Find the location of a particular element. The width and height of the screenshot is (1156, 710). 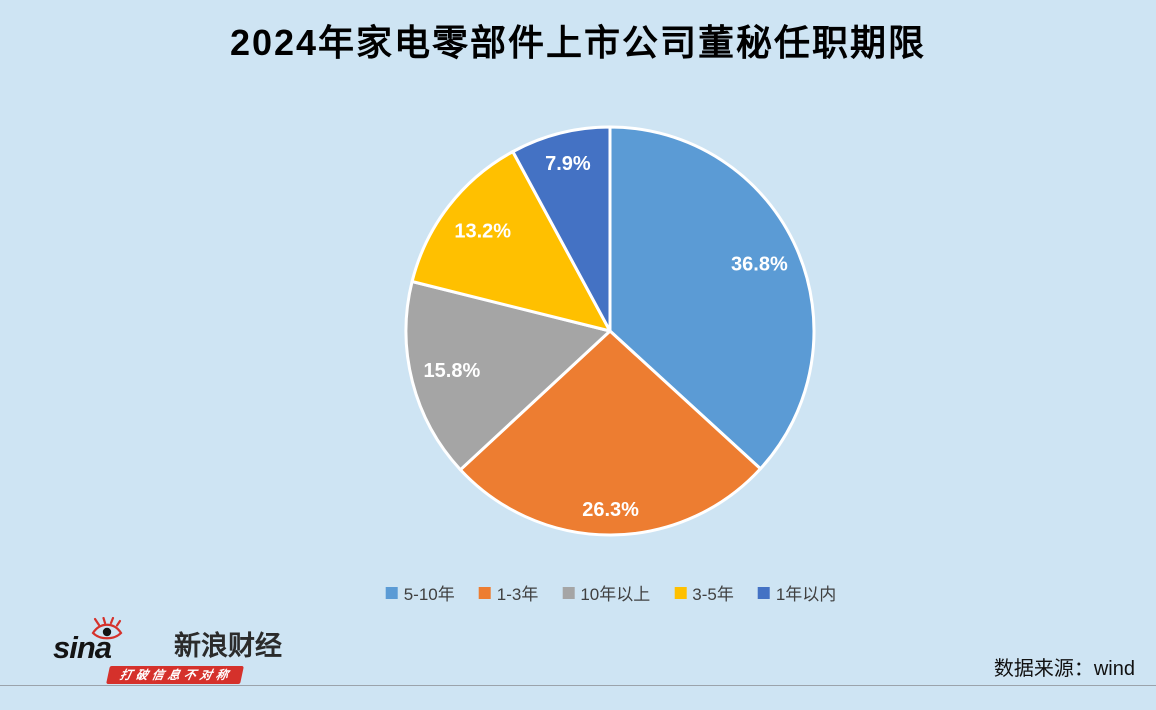

sina-brand-logo: sina 新浪财经 打破信息不对称 is located at coordinates (183, 652).